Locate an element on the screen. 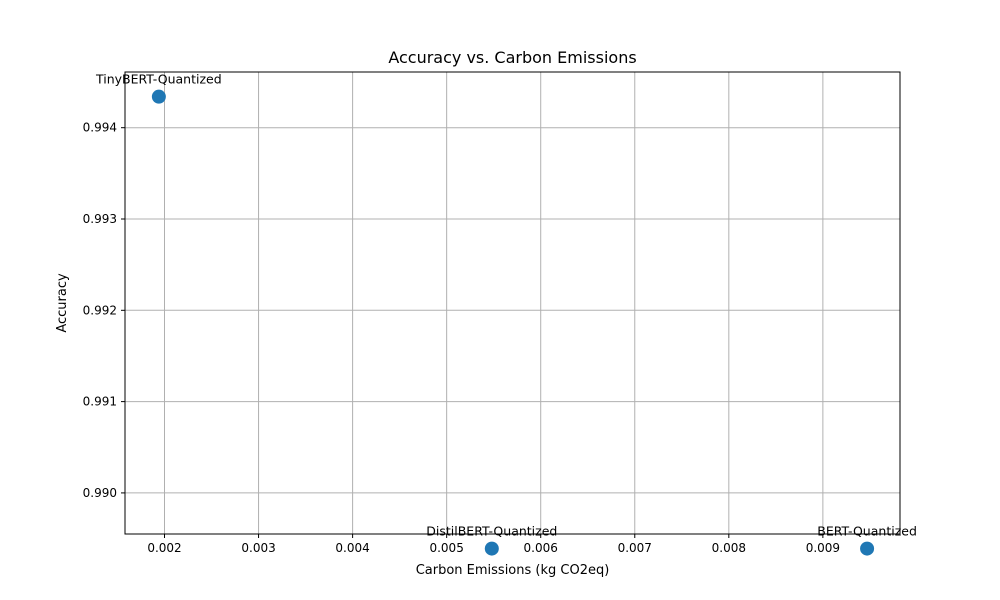 This screenshot has height=600, width=1000. y-tick-label: 0.993 is located at coordinates (100, 219).